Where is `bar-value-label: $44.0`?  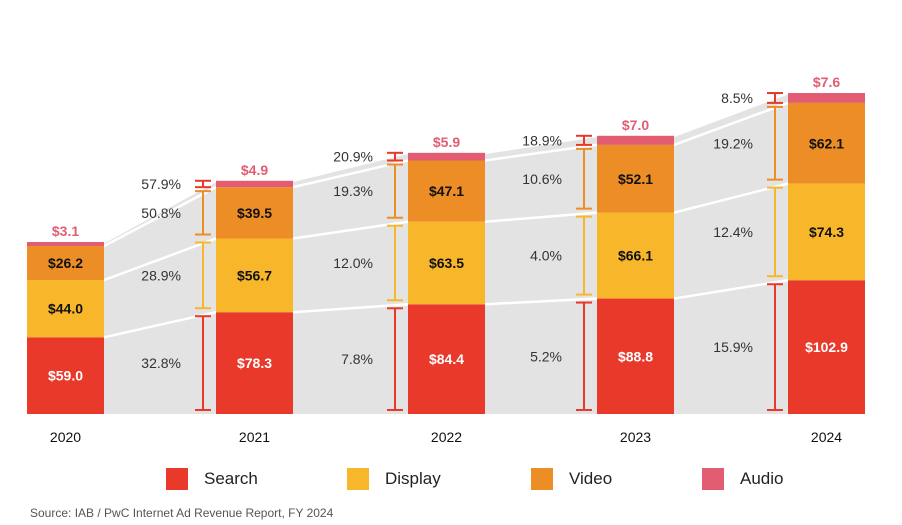 bar-value-label: $44.0 is located at coordinates (65, 309).